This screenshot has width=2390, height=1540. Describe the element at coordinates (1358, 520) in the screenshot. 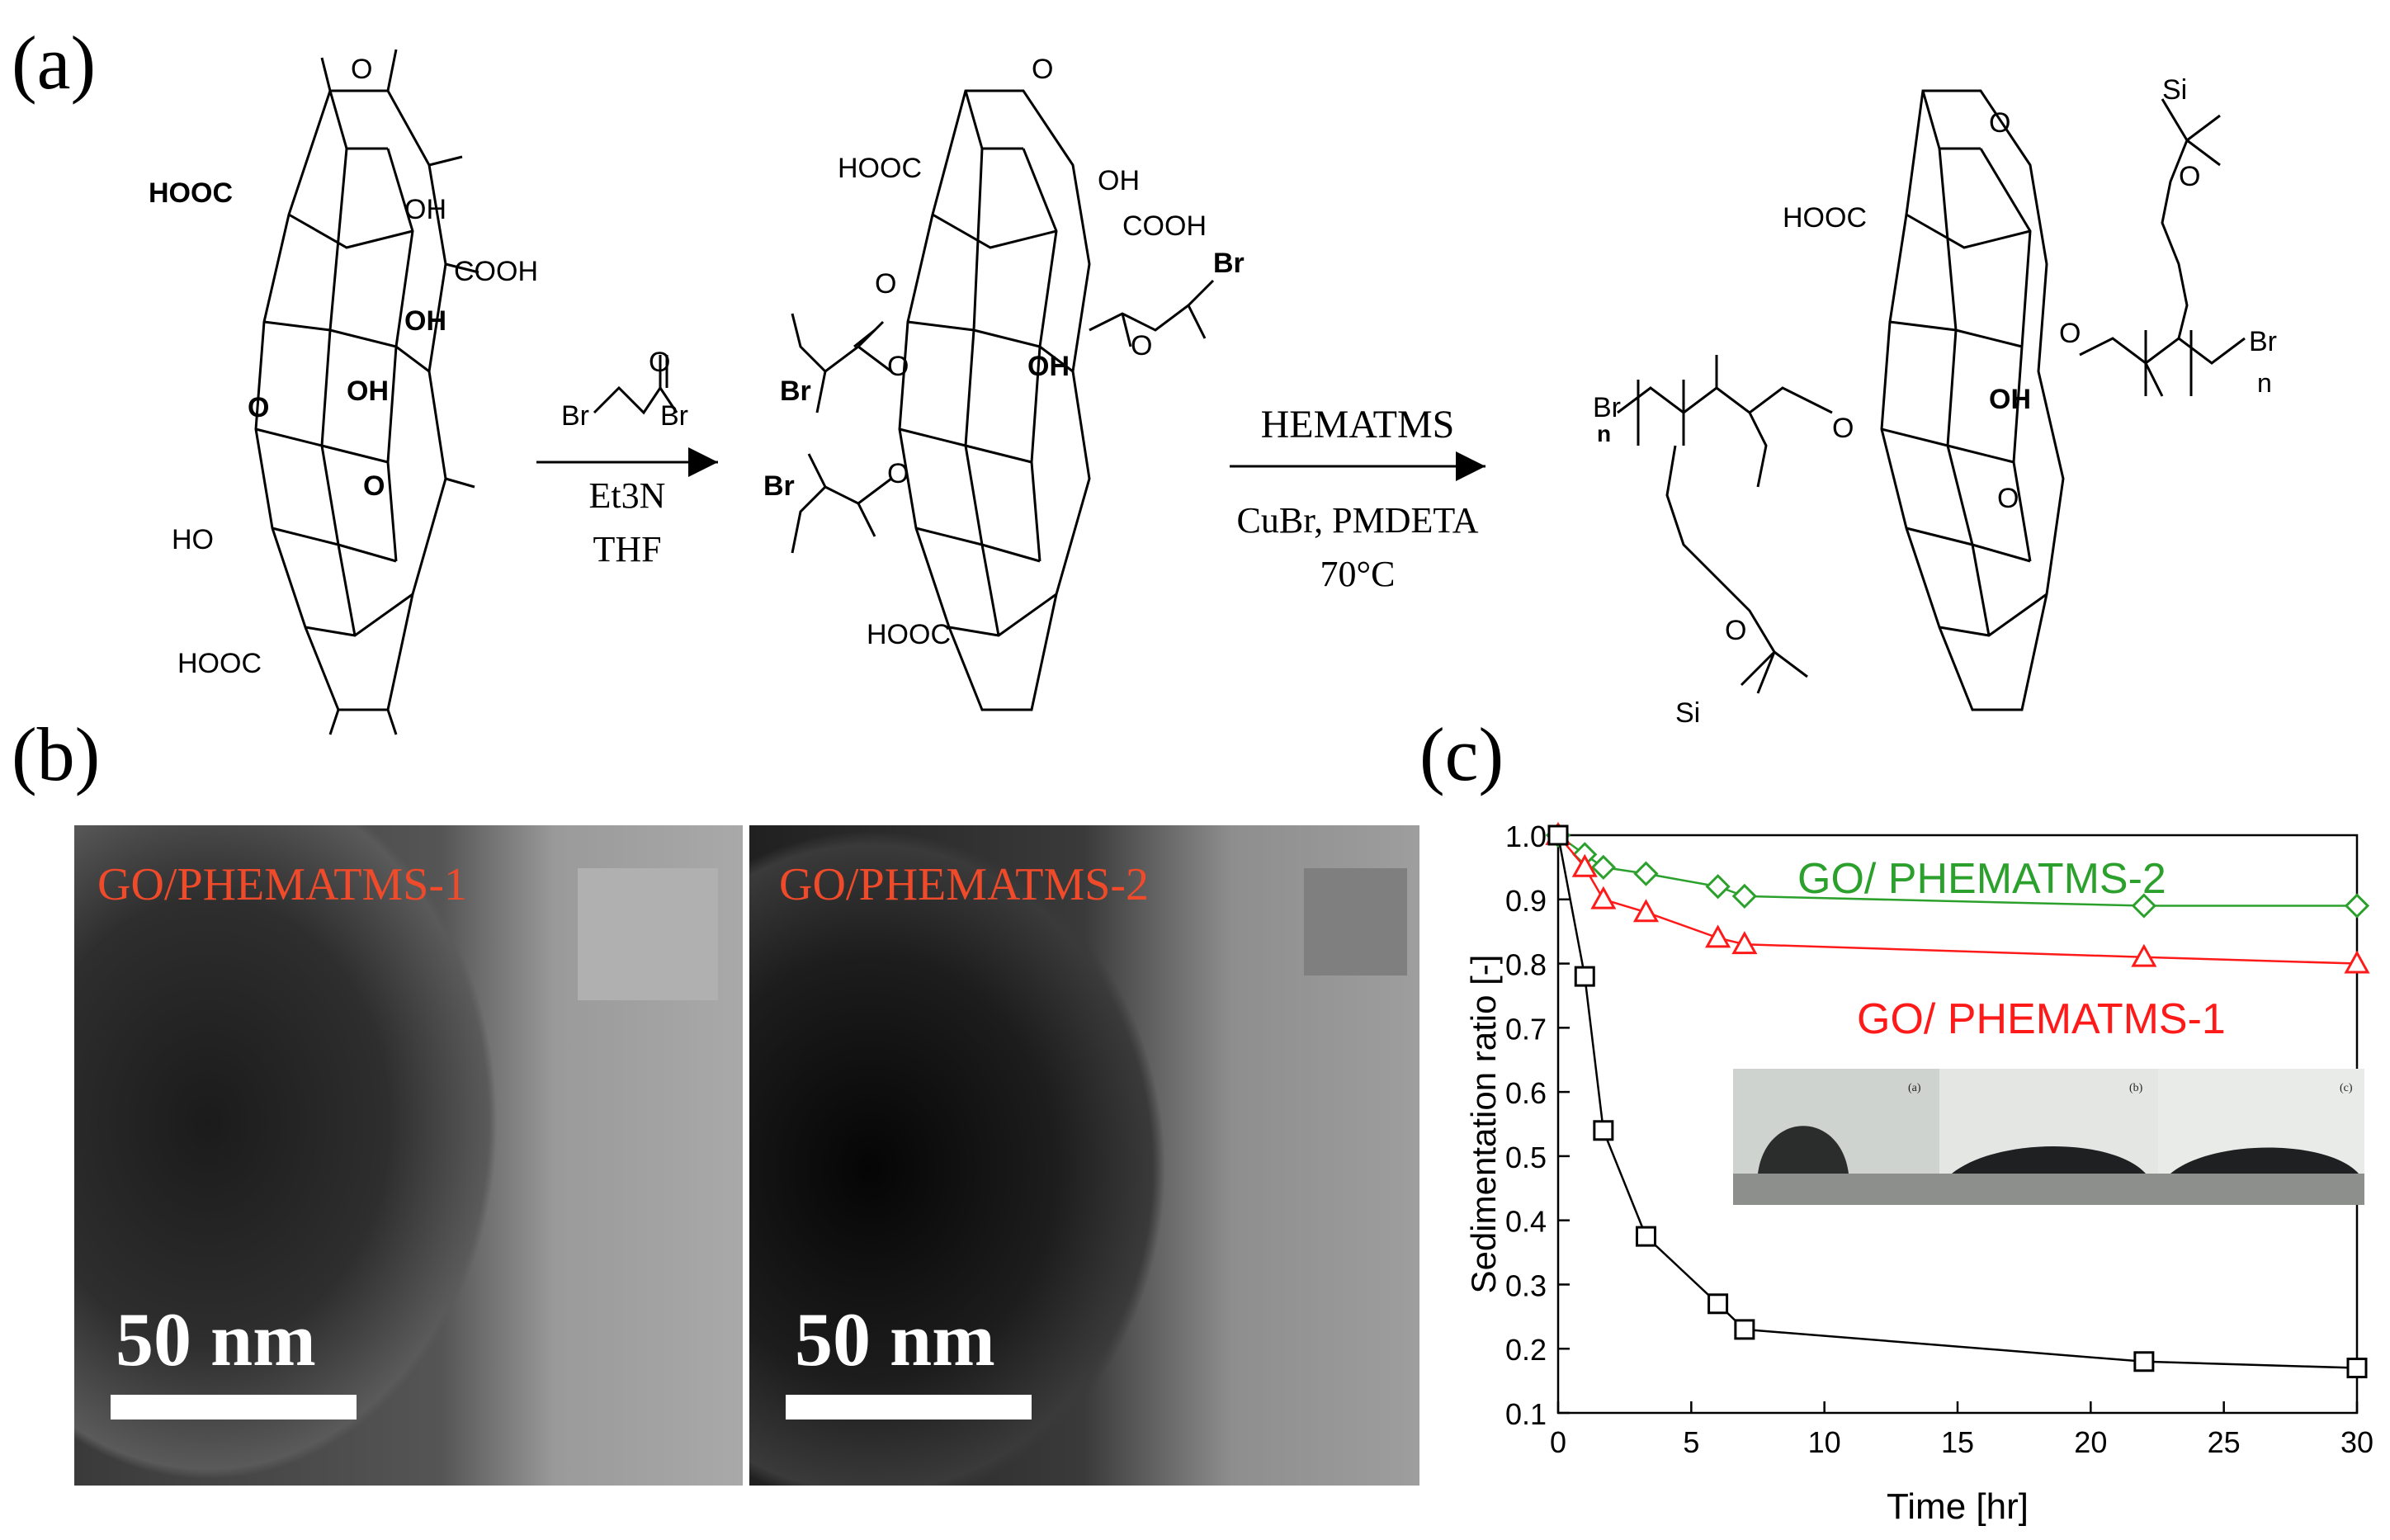

I see `condition-catalyst: CuBr, PMDETA` at that location.